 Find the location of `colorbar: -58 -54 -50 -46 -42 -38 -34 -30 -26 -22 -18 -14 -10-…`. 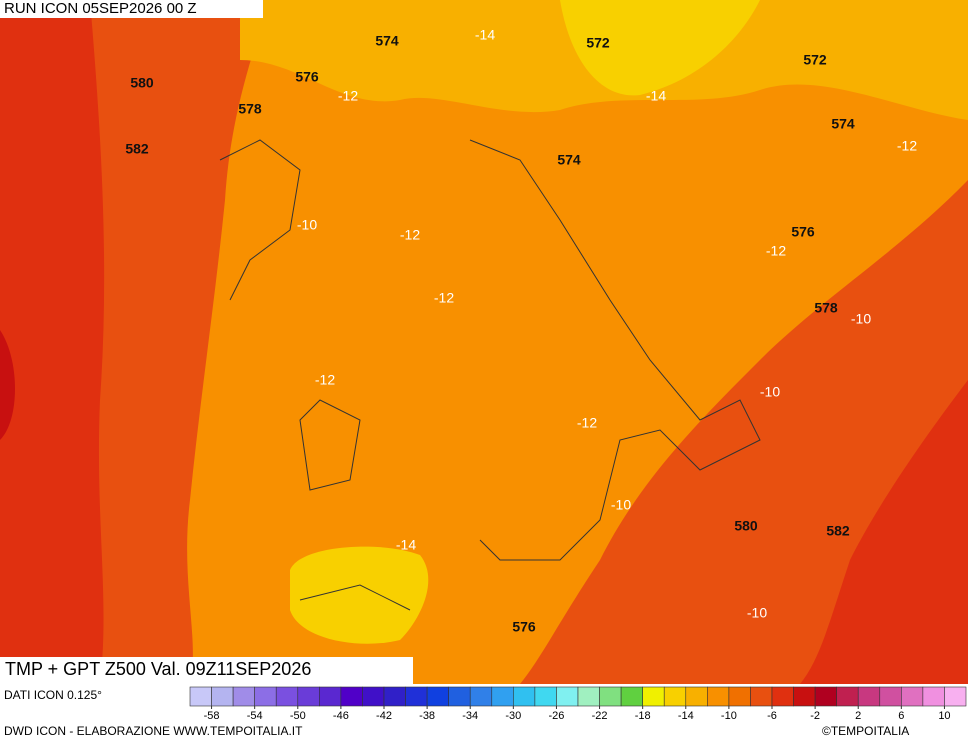

colorbar: -58 -54 -50 -46 -42 -38 -34 -30 -26 -22 -18 -14 -10-… is located at coordinates (578, 704).